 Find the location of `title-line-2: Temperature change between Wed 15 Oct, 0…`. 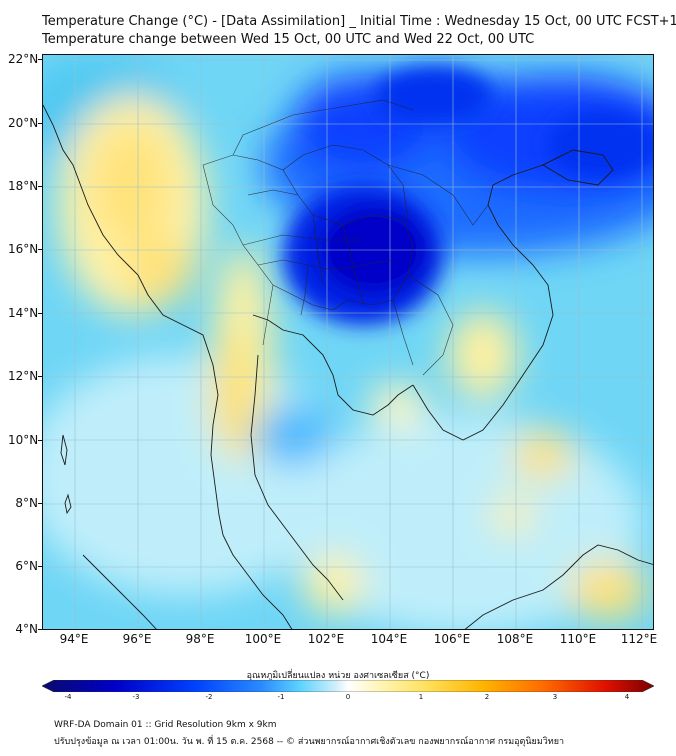

title-line-2: Temperature change between Wed 15 Oct, 0… is located at coordinates (288, 39).